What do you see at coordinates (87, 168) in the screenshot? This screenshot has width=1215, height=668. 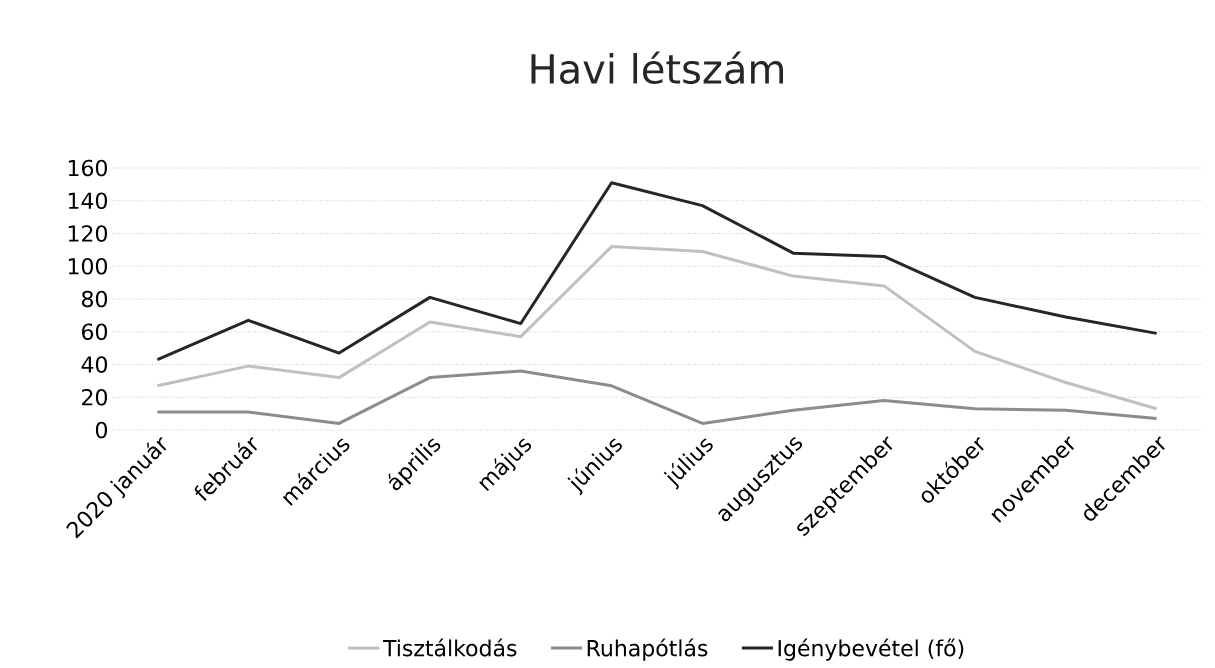 I see `y-tick-label: 160` at bounding box center [87, 168].